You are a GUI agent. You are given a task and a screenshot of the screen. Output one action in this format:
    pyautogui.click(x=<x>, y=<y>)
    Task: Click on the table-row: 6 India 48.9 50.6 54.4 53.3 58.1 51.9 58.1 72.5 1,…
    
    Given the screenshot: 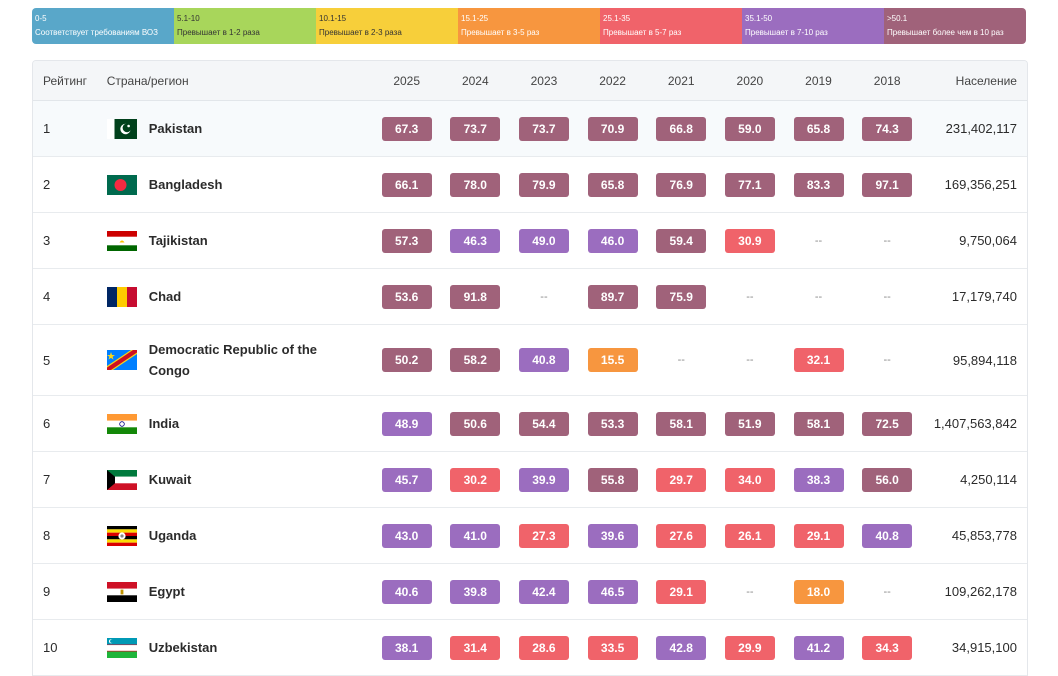 What is the action you would take?
    pyautogui.click(x=530, y=424)
    